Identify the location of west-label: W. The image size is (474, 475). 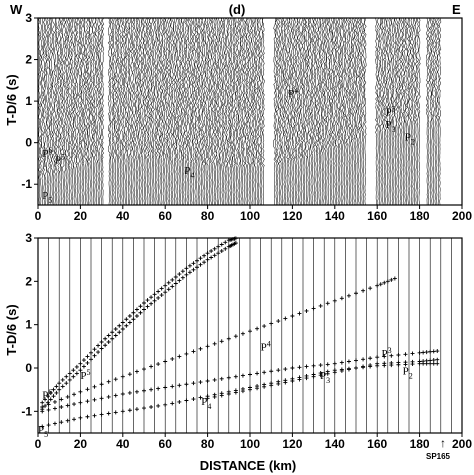
(16, 9).